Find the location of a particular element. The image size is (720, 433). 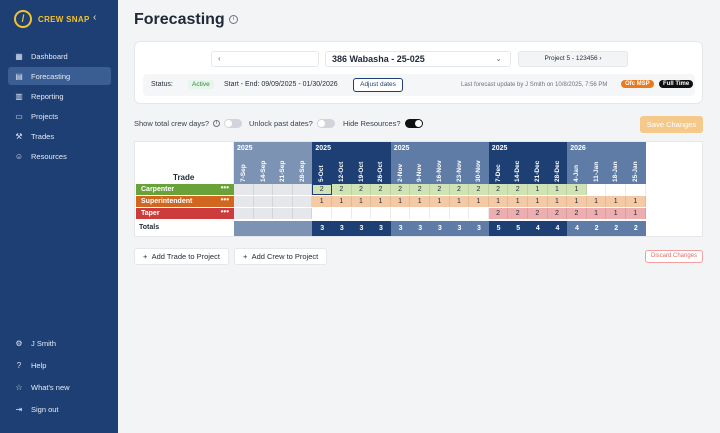

add-crew-button: + Add Crew to Project is located at coordinates (281, 256).